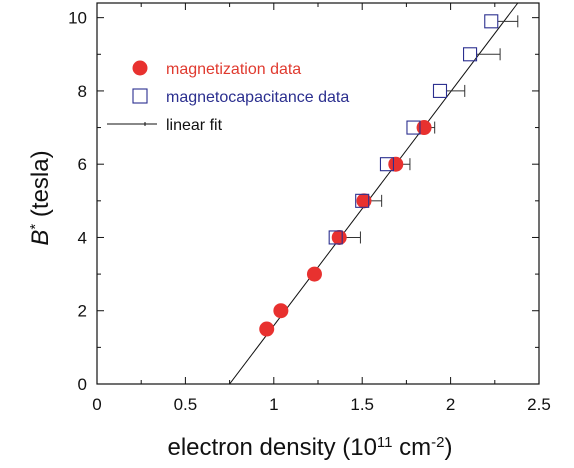 The image size is (574, 468). What do you see at coordinates (82, 384) in the screenshot?
I see `y-tick-label: 0` at bounding box center [82, 384].